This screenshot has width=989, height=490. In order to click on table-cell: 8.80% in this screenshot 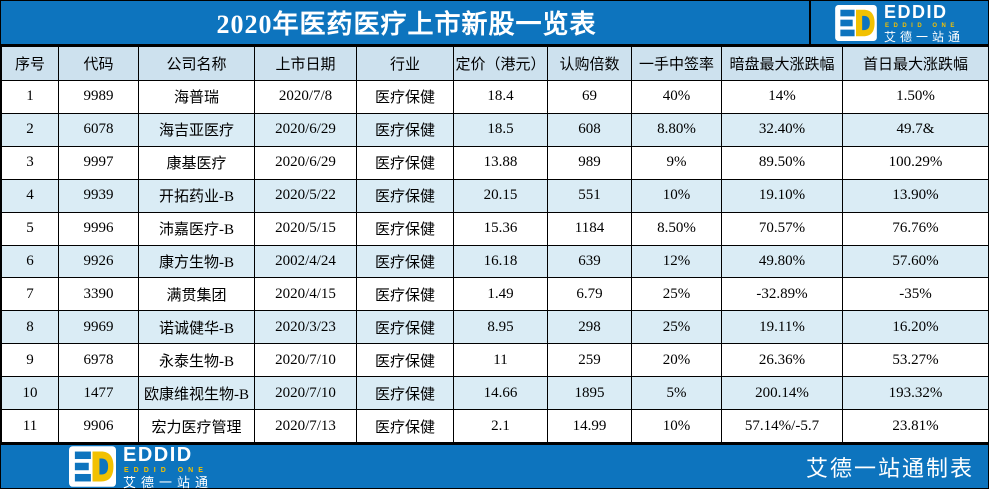, I will do `click(676, 129)`.